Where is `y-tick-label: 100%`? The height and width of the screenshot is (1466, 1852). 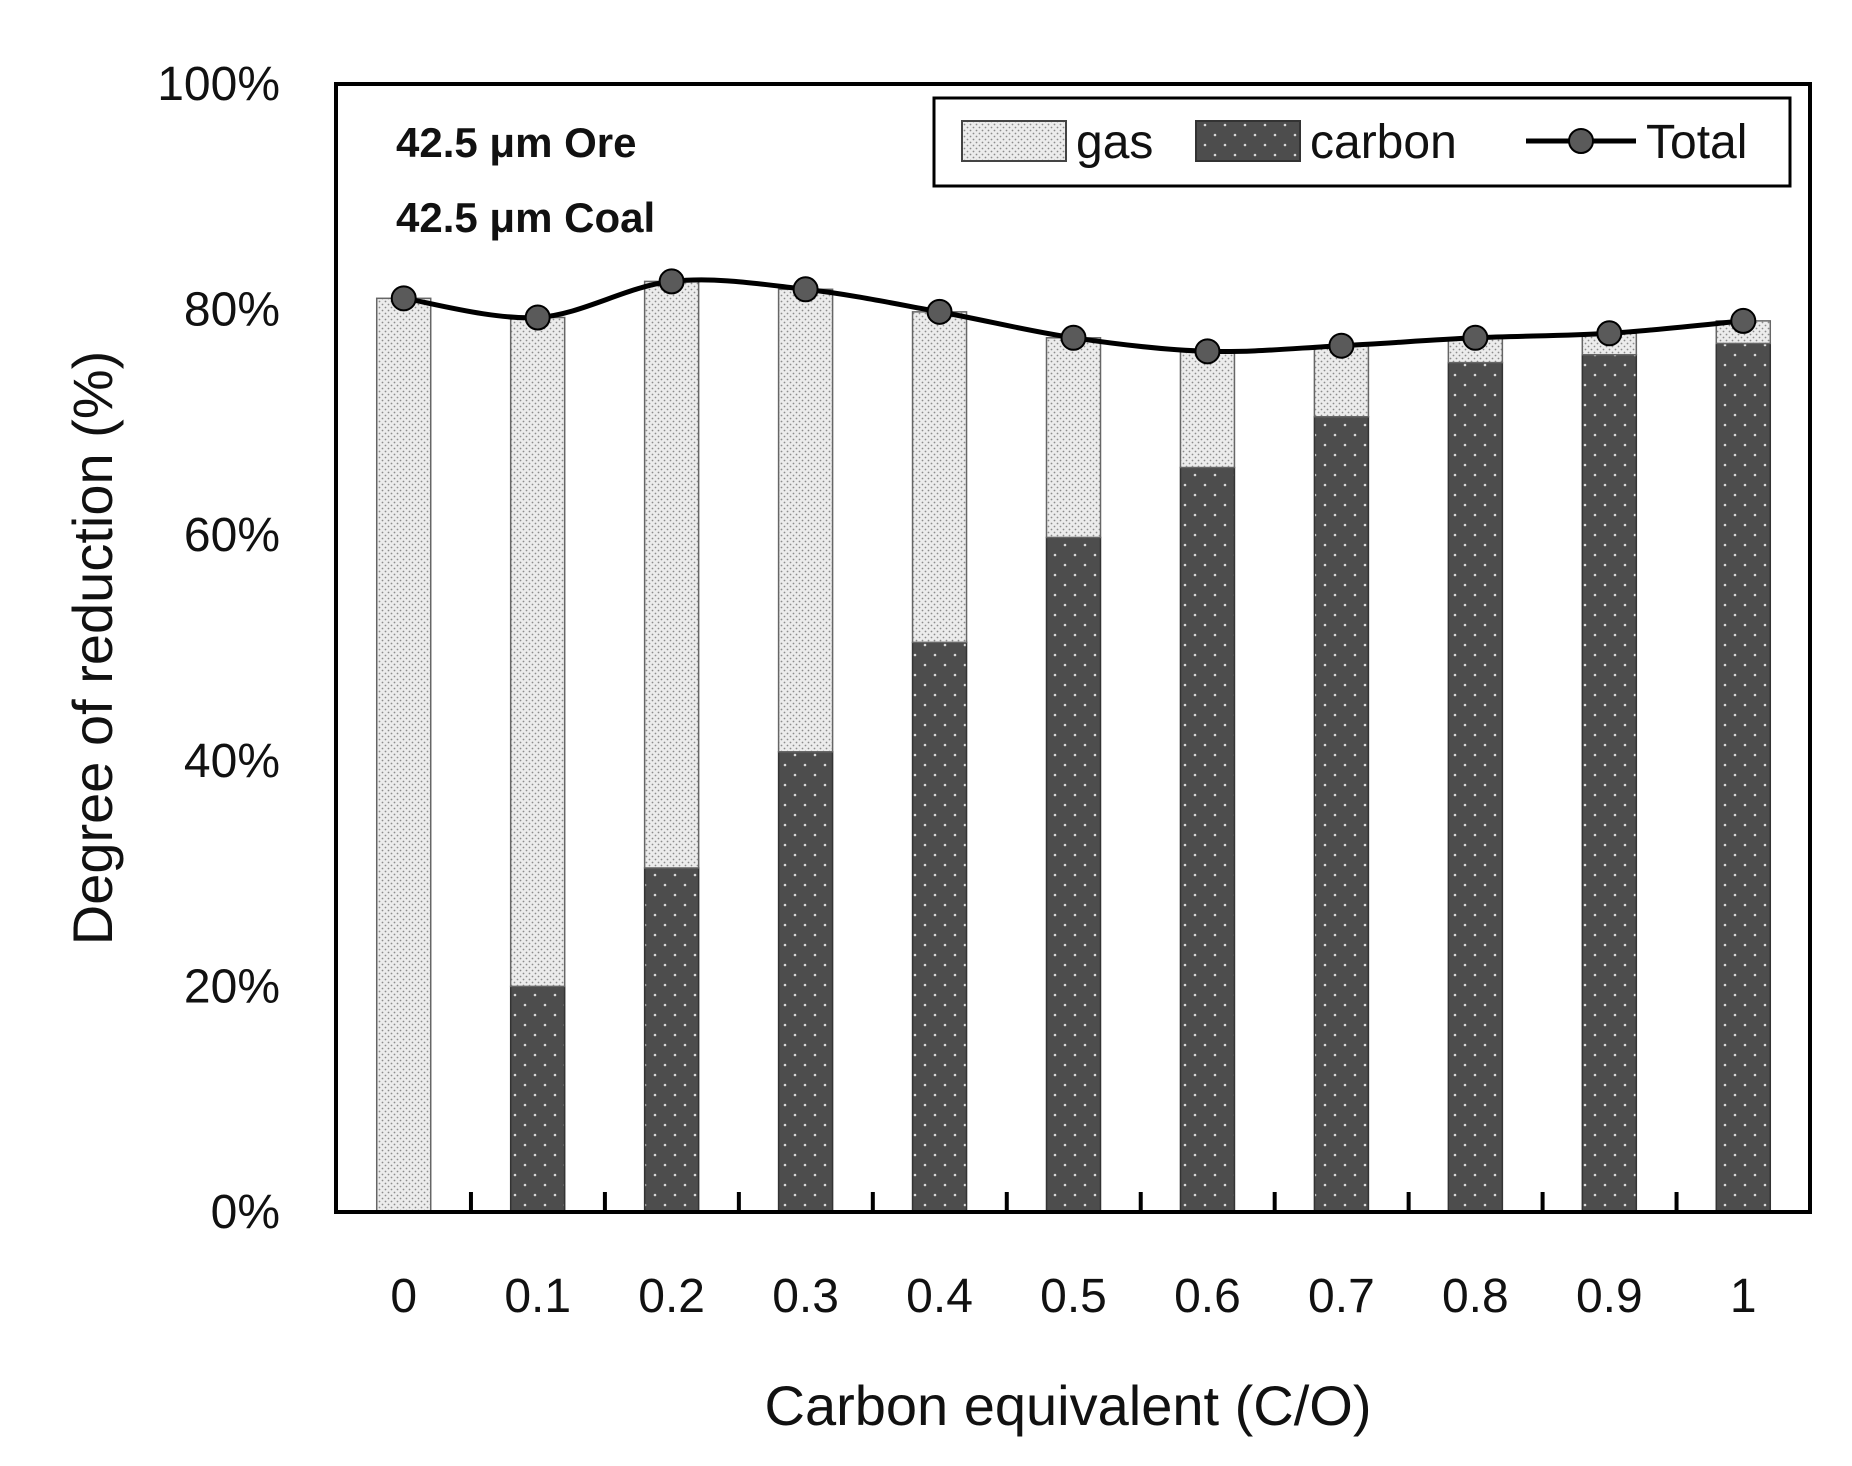 y-tick-label: 100% is located at coordinates (218, 84).